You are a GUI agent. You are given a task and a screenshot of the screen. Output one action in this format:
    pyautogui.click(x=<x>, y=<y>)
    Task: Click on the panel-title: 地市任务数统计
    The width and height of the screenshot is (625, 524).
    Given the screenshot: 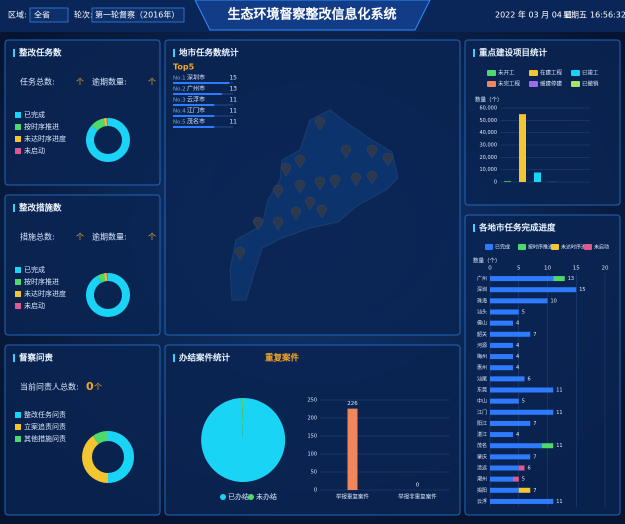 What is the action you would take?
    pyautogui.click(x=209, y=53)
    